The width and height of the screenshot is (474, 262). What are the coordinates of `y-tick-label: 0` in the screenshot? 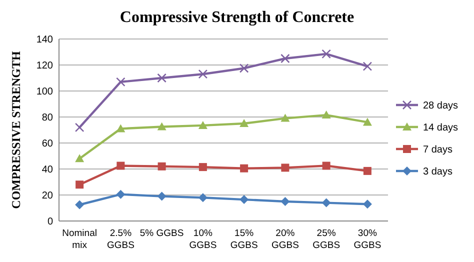 It's located at (50, 222).